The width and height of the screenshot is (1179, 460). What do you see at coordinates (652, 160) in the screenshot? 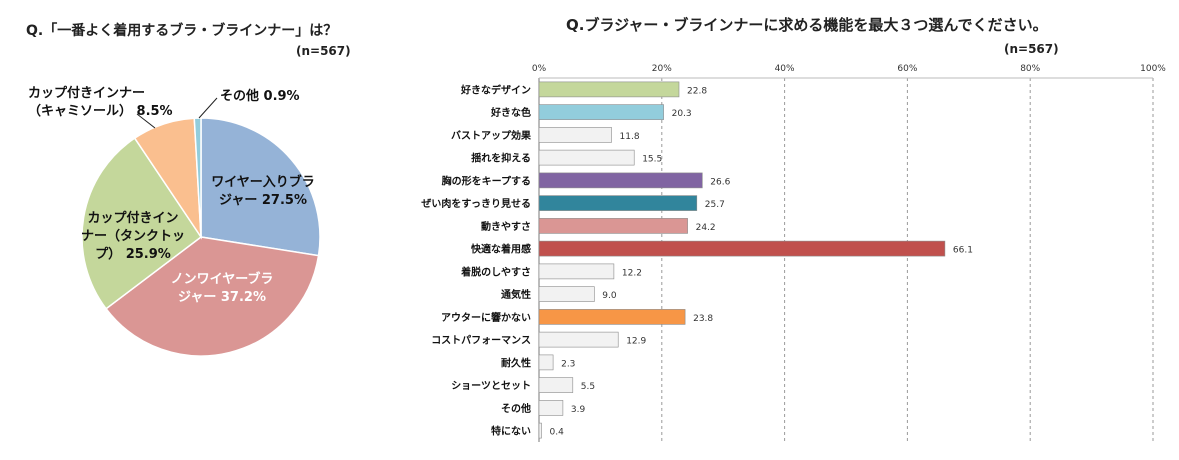
I see `value-label: 15.5` at bounding box center [652, 160].